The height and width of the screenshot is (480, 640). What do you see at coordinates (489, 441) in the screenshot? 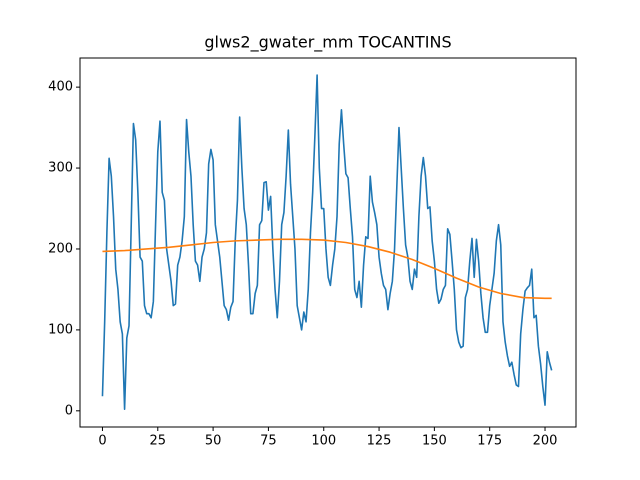
I see `x-tick-label: 175` at bounding box center [489, 441].